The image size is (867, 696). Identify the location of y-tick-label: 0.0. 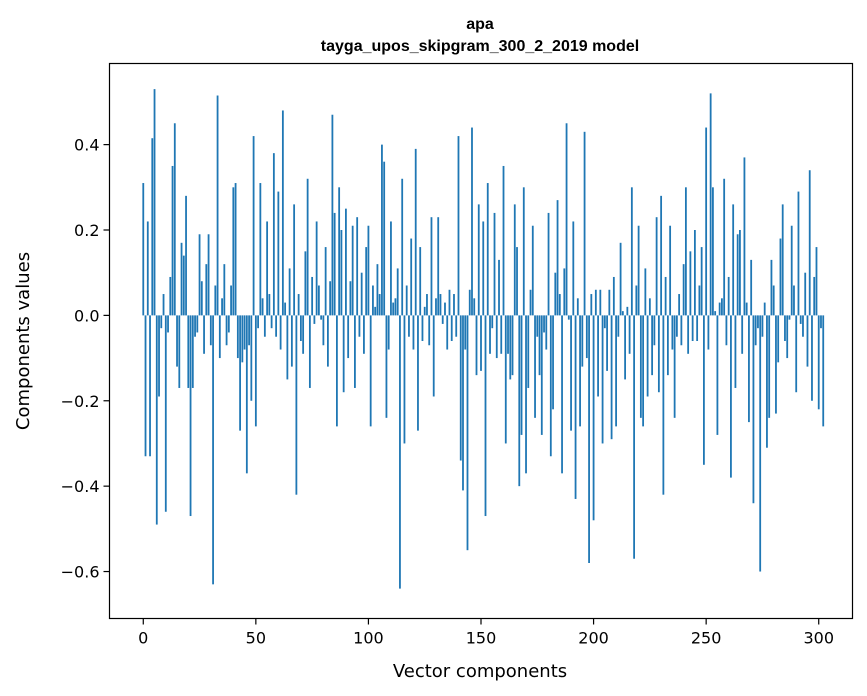
(86, 315).